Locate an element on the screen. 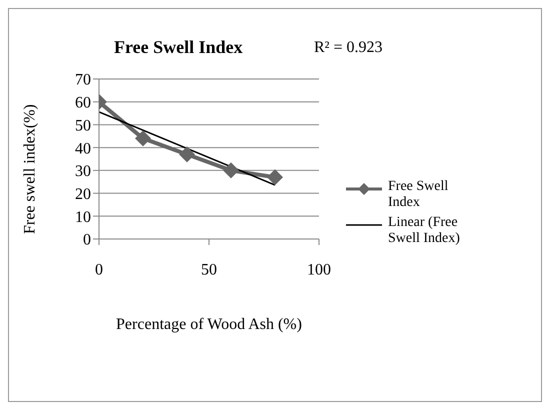 This screenshot has width=550, height=410. x-axis-title: Percentage of Wood Ash (%) is located at coordinates (209, 324).